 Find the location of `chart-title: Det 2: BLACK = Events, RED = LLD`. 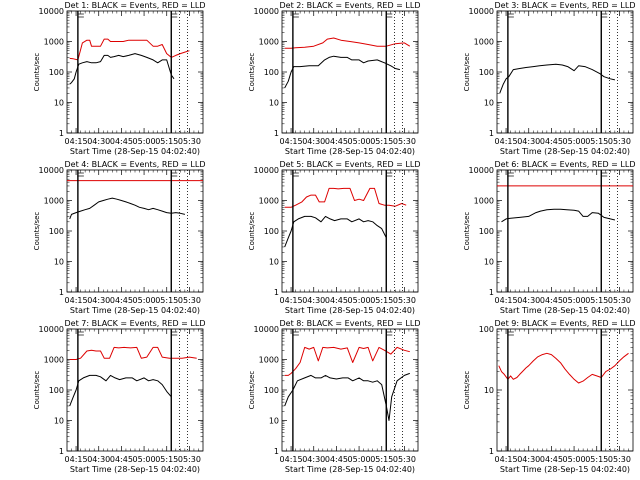

chart-title: Det 2: BLACK = Events, RED = LLD is located at coordinates (350, 5).